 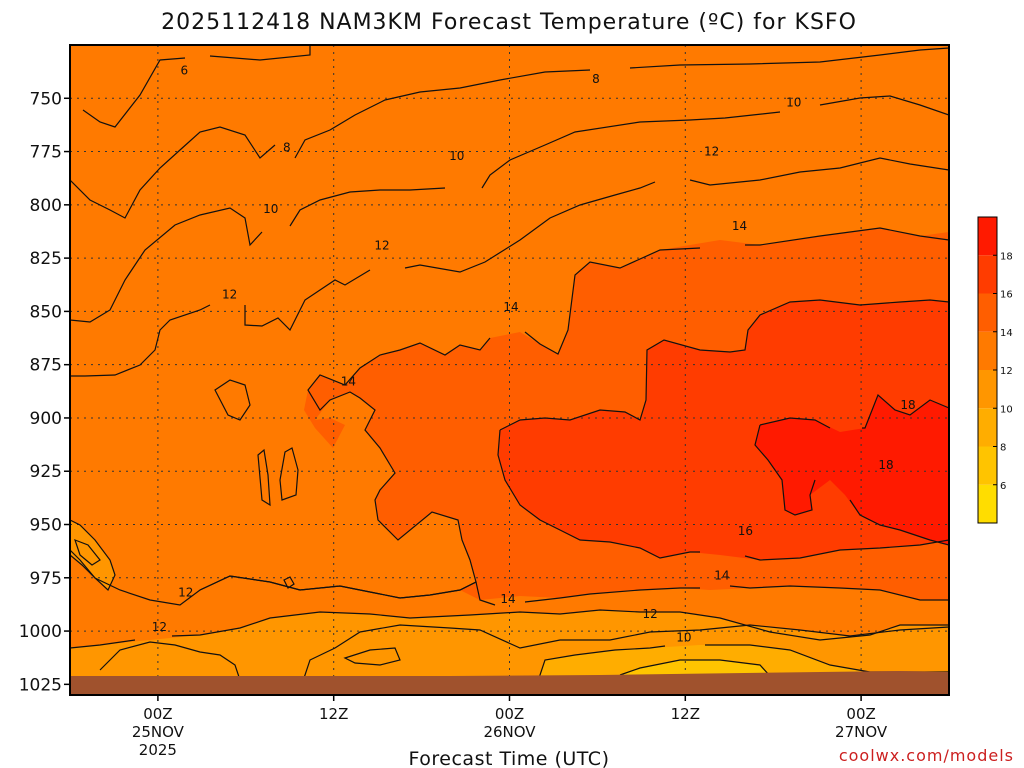 I want to click on contour-10-lower, so click(x=624, y=657).